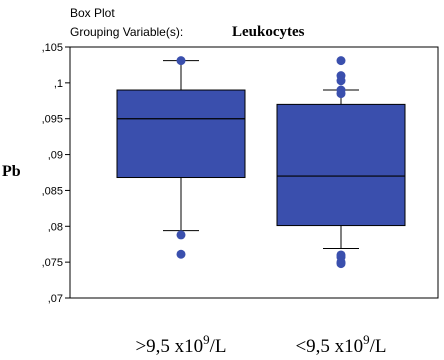 The height and width of the screenshot is (360, 444). Describe the element at coordinates (52, 48) in the screenshot. I see `y-tick-label: ,105` at that location.